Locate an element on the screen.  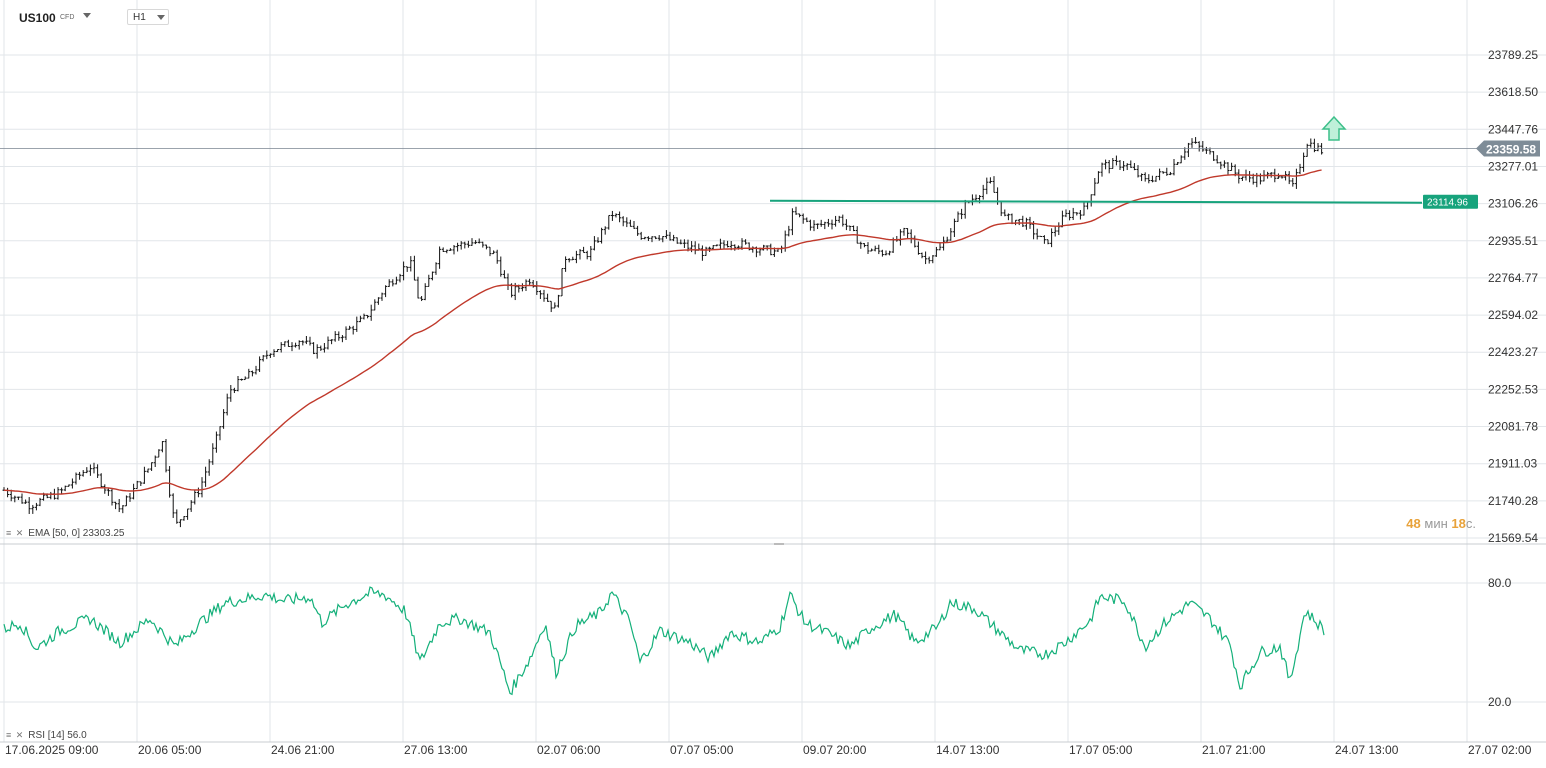
timeframe-select: H1 is located at coordinates (148, 17).